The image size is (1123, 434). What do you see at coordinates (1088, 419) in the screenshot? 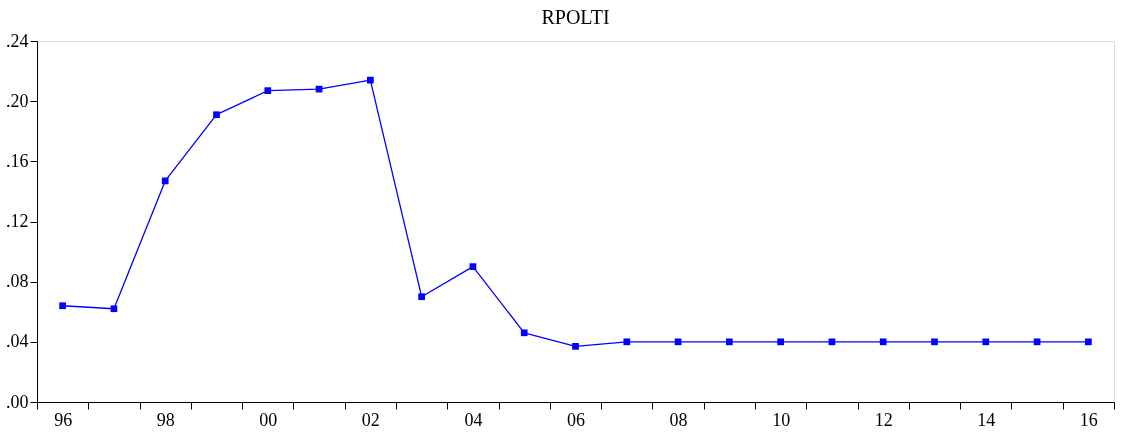
I see `x-tick-label: 16` at bounding box center [1088, 419].